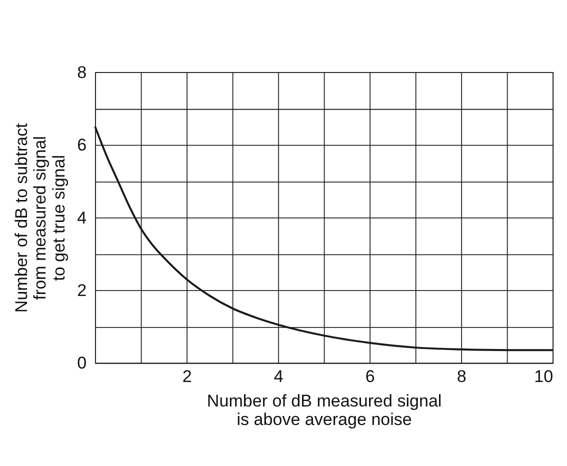 This screenshot has width=567, height=466. What do you see at coordinates (187, 376) in the screenshot?
I see `x-tick-label: 2` at bounding box center [187, 376].